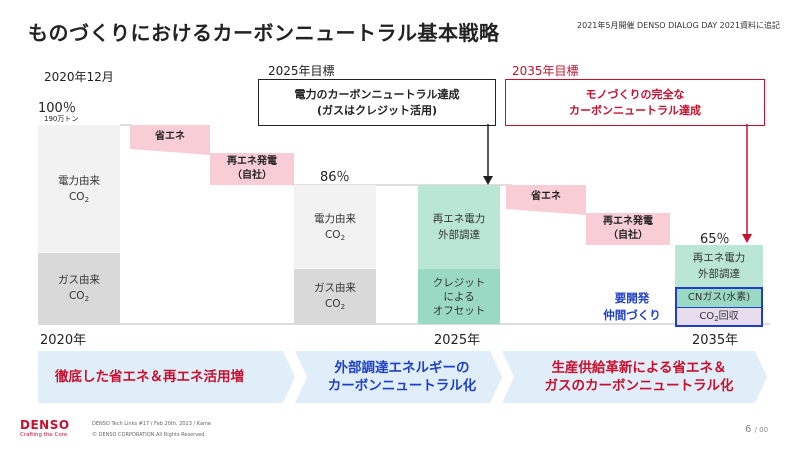 The image size is (800, 450). I want to click on bar-86-gas: ガス由来 CO2, so click(335, 296).